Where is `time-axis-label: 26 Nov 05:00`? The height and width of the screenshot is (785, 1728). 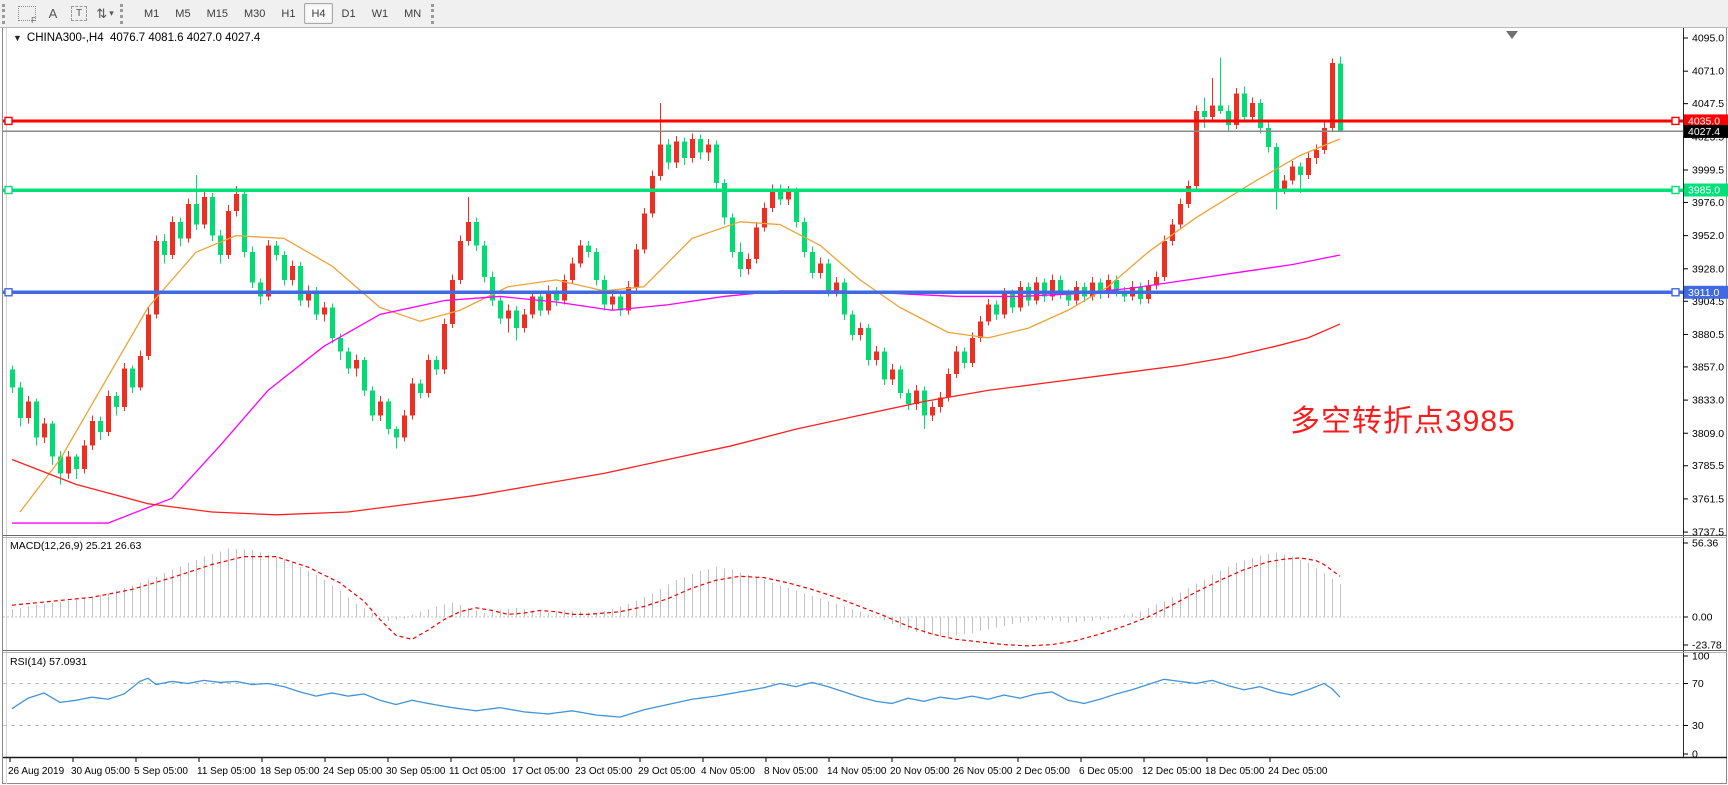
time-axis-label: 26 Nov 05:00 is located at coordinates (983, 771).